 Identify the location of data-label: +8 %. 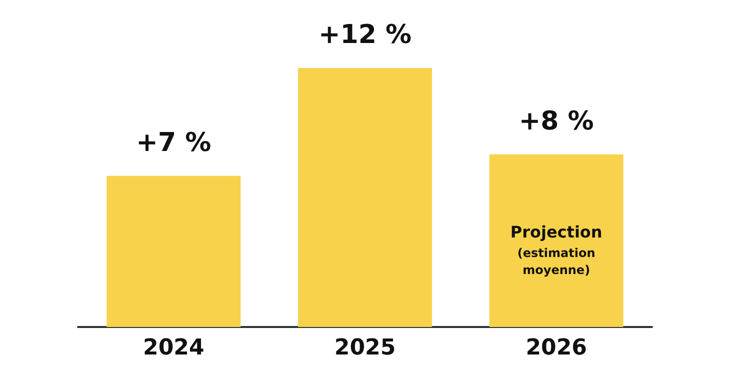
(556, 121).